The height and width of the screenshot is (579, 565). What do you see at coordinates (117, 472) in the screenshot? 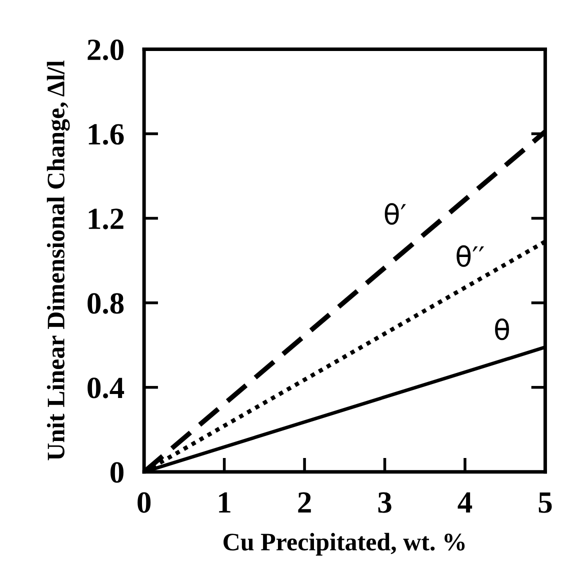
I see `y-tick-label: 0` at bounding box center [117, 472].